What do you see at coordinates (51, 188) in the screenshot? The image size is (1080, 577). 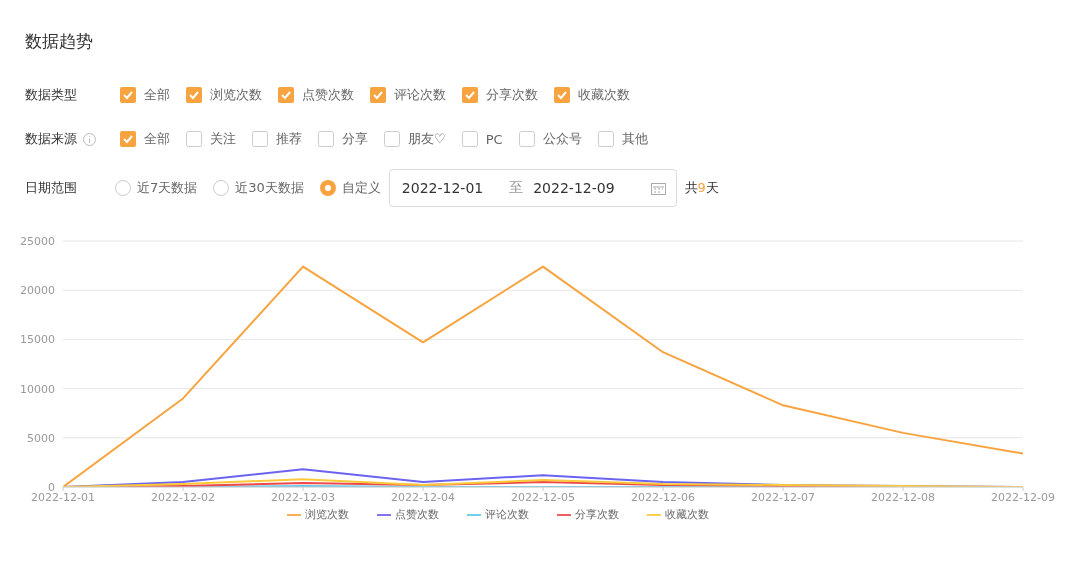 I see `text: 日期范围` at bounding box center [51, 188].